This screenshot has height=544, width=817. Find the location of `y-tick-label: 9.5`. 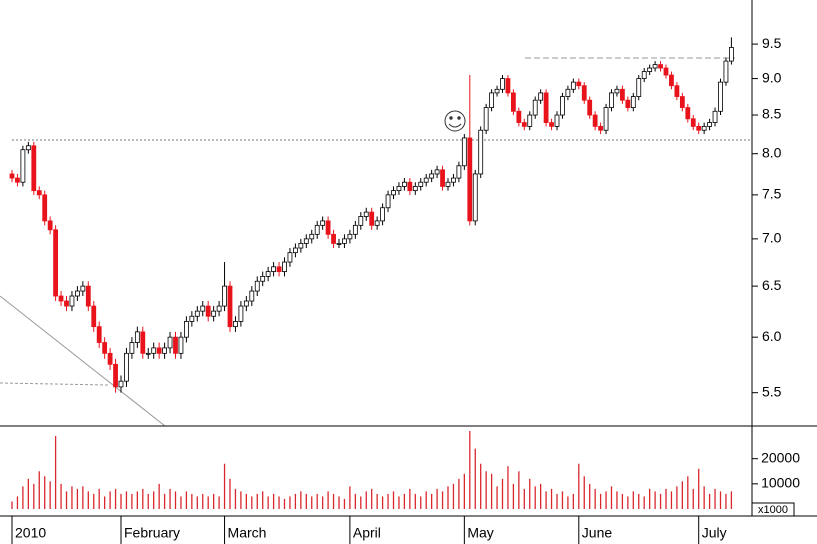

y-tick-label: 9.5 is located at coordinates (772, 43).